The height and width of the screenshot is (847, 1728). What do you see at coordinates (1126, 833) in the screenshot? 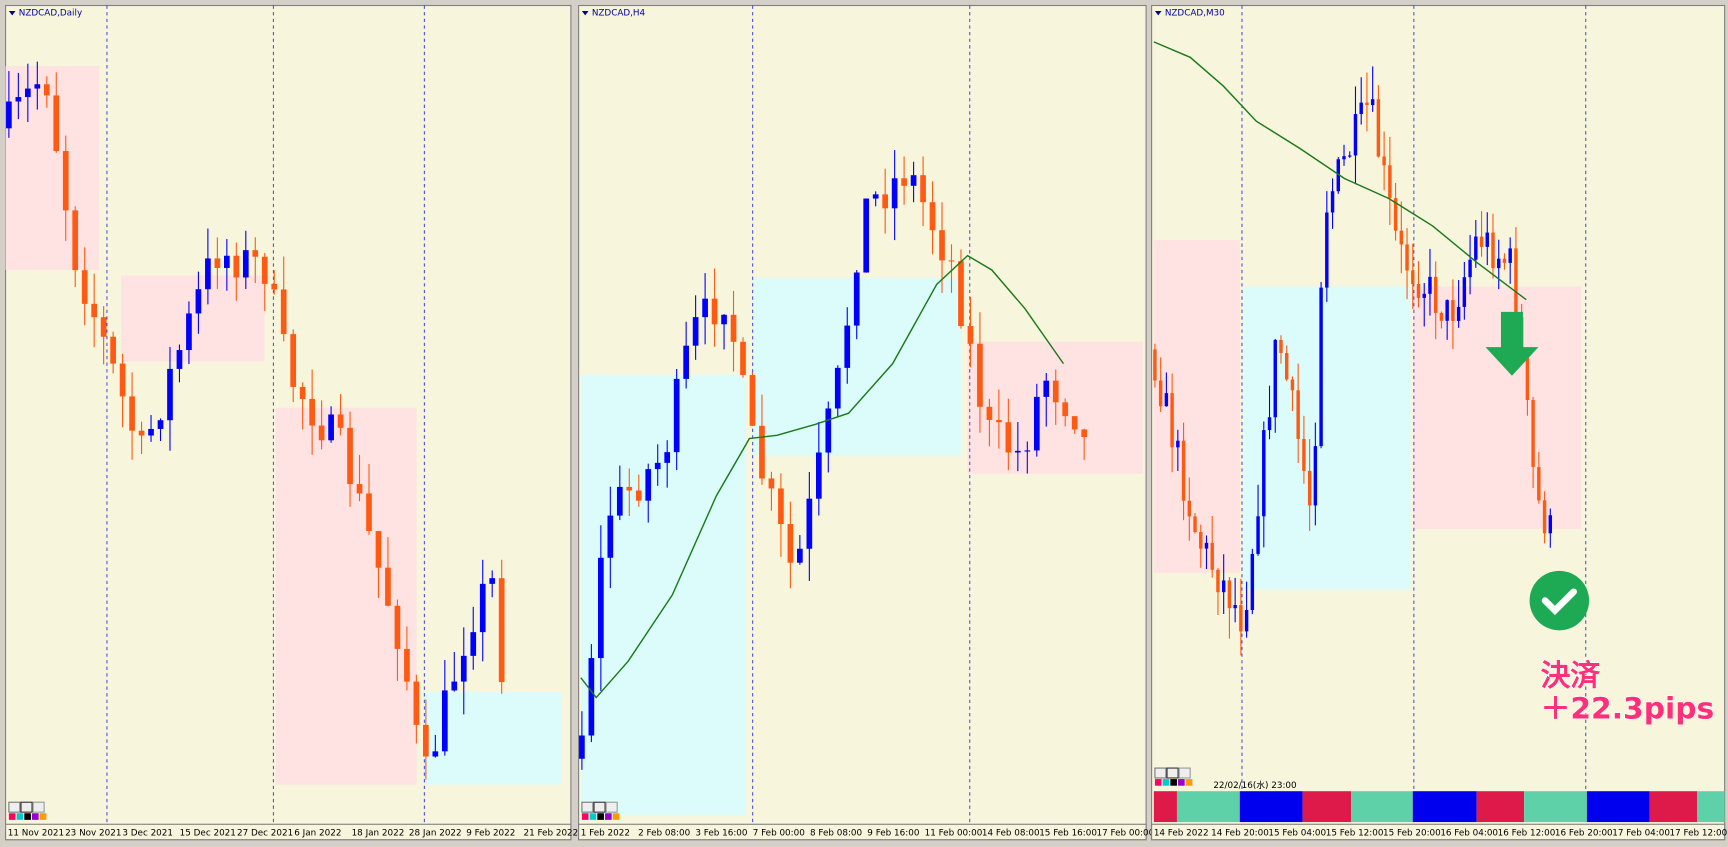
I see `date-label: 17 Feb 00:00` at bounding box center [1126, 833].